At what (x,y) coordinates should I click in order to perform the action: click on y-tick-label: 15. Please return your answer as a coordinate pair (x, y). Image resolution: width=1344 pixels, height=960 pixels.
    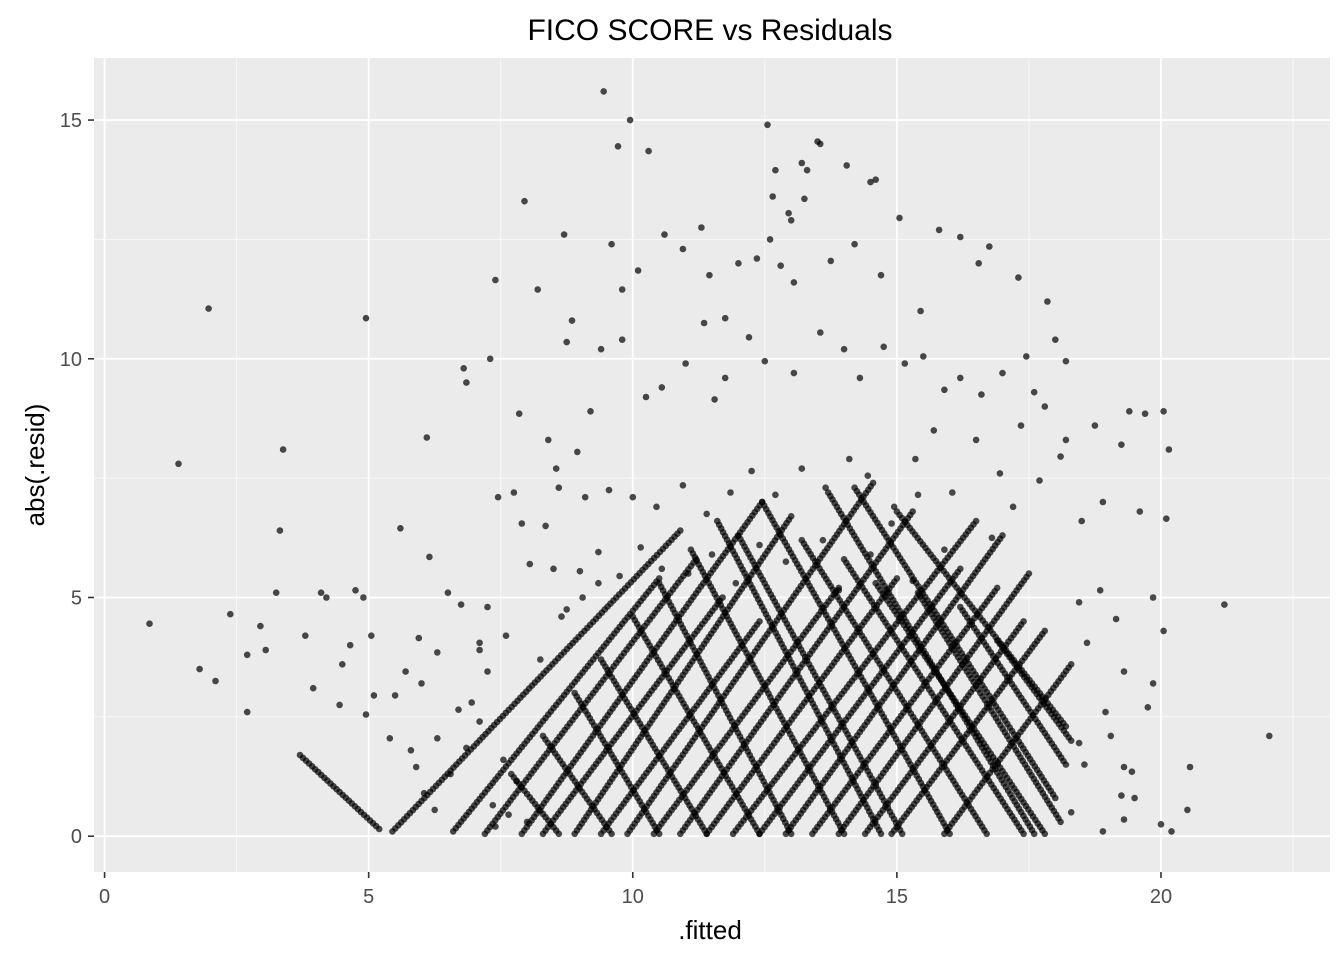
    Looking at the image, I should click on (71, 121).